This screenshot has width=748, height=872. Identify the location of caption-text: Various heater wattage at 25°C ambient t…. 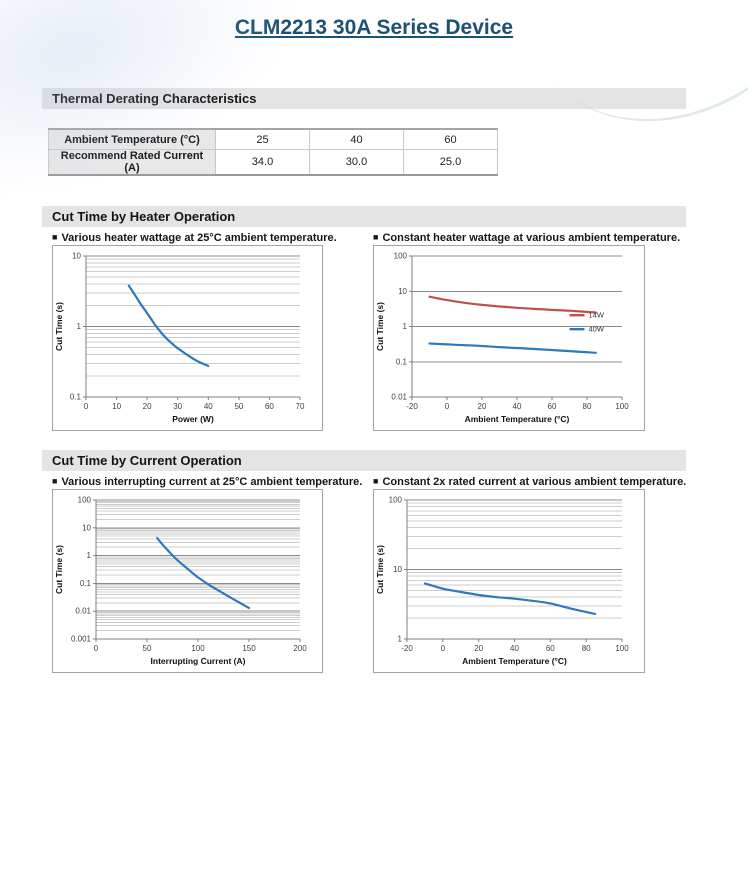
(199, 238).